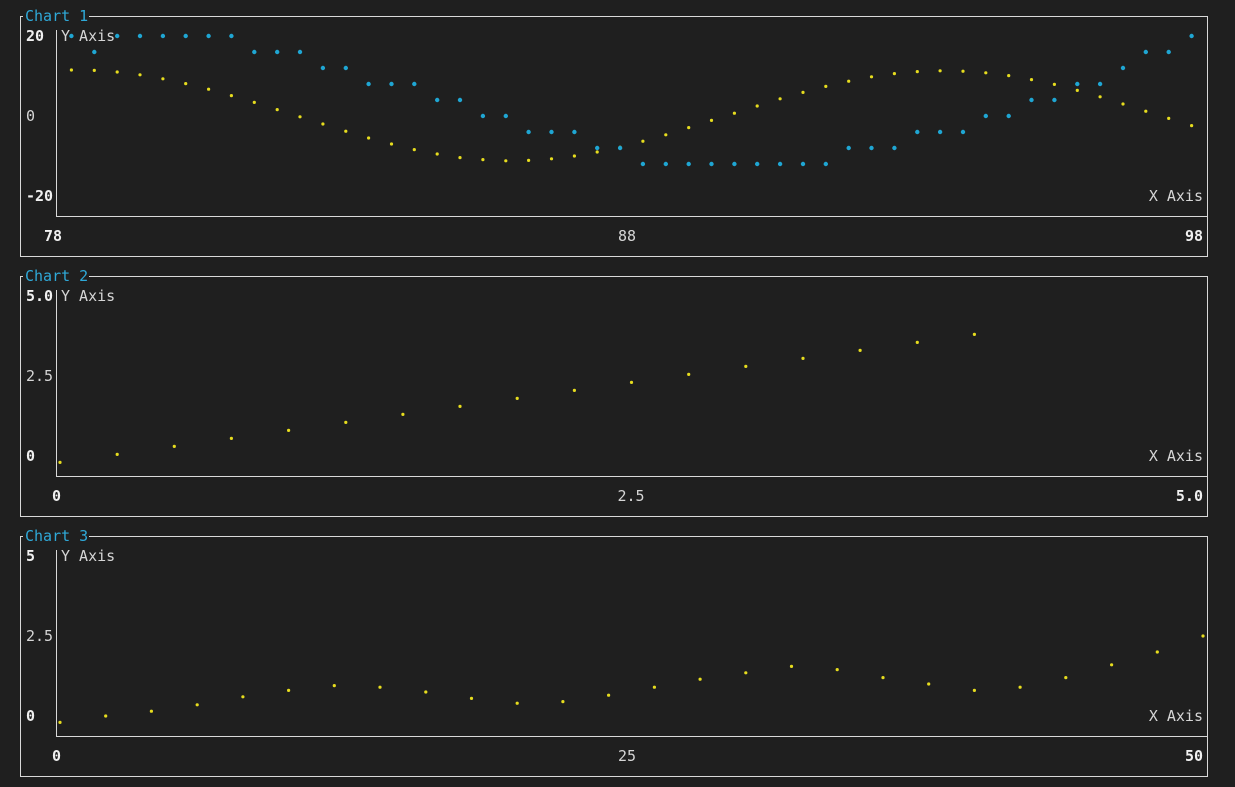 The height and width of the screenshot is (787, 1235). What do you see at coordinates (56, 496) in the screenshot?
I see `chart-2-x-tick-left: 0` at bounding box center [56, 496].